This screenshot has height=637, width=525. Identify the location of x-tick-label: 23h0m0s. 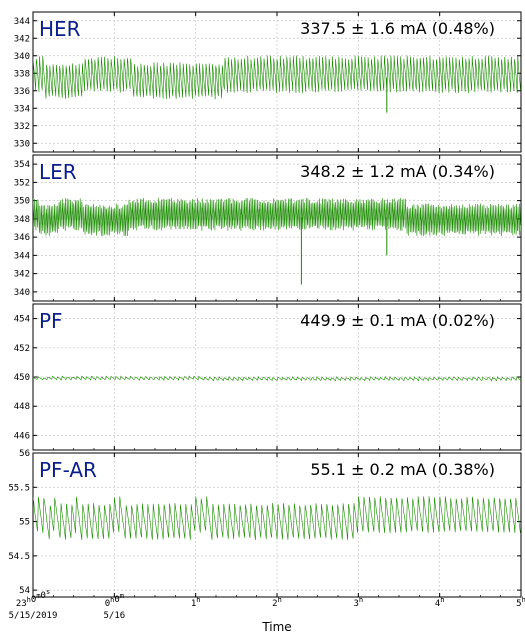
(33, 598).